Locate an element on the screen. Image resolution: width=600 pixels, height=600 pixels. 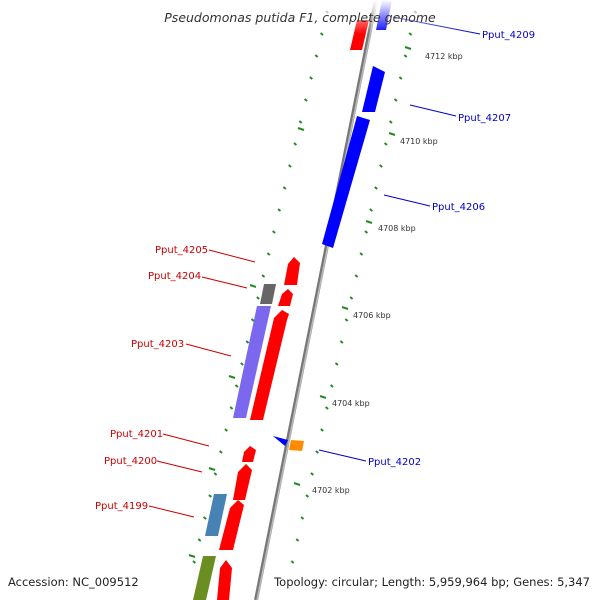
map-title: Pseudomonas putida F1, complete genome is located at coordinates (300, 17).